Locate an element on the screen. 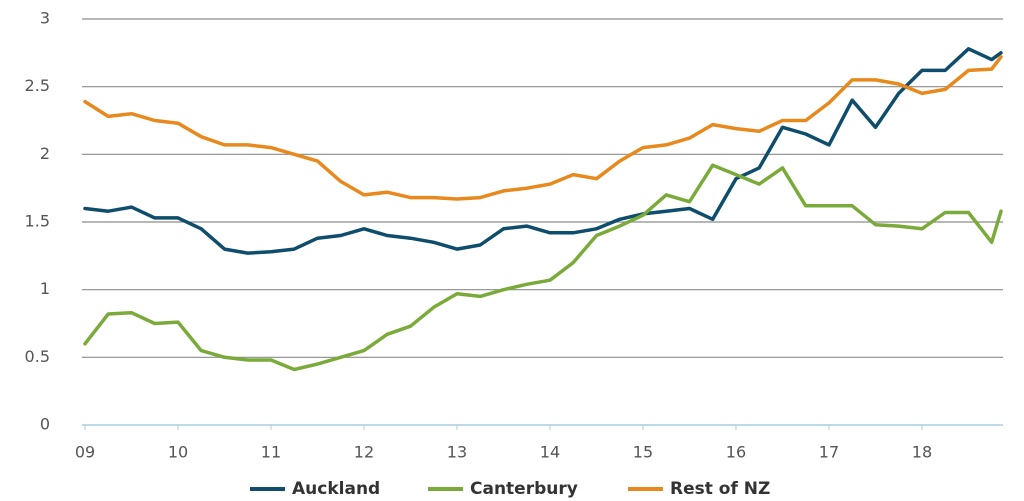 The height and width of the screenshot is (501, 1024). x-tick-label: 15 is located at coordinates (643, 452).